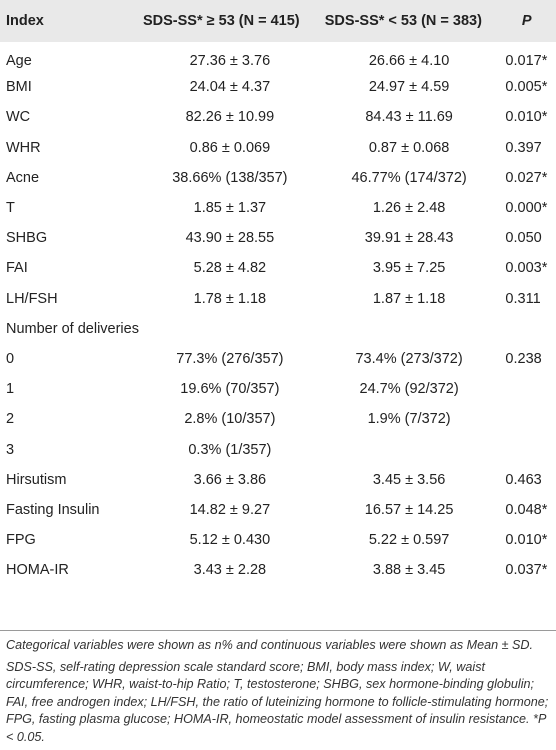 The height and width of the screenshot is (750, 556). What do you see at coordinates (526, 61) in the screenshot?
I see `cell-p-value: 0.017*` at bounding box center [526, 61].